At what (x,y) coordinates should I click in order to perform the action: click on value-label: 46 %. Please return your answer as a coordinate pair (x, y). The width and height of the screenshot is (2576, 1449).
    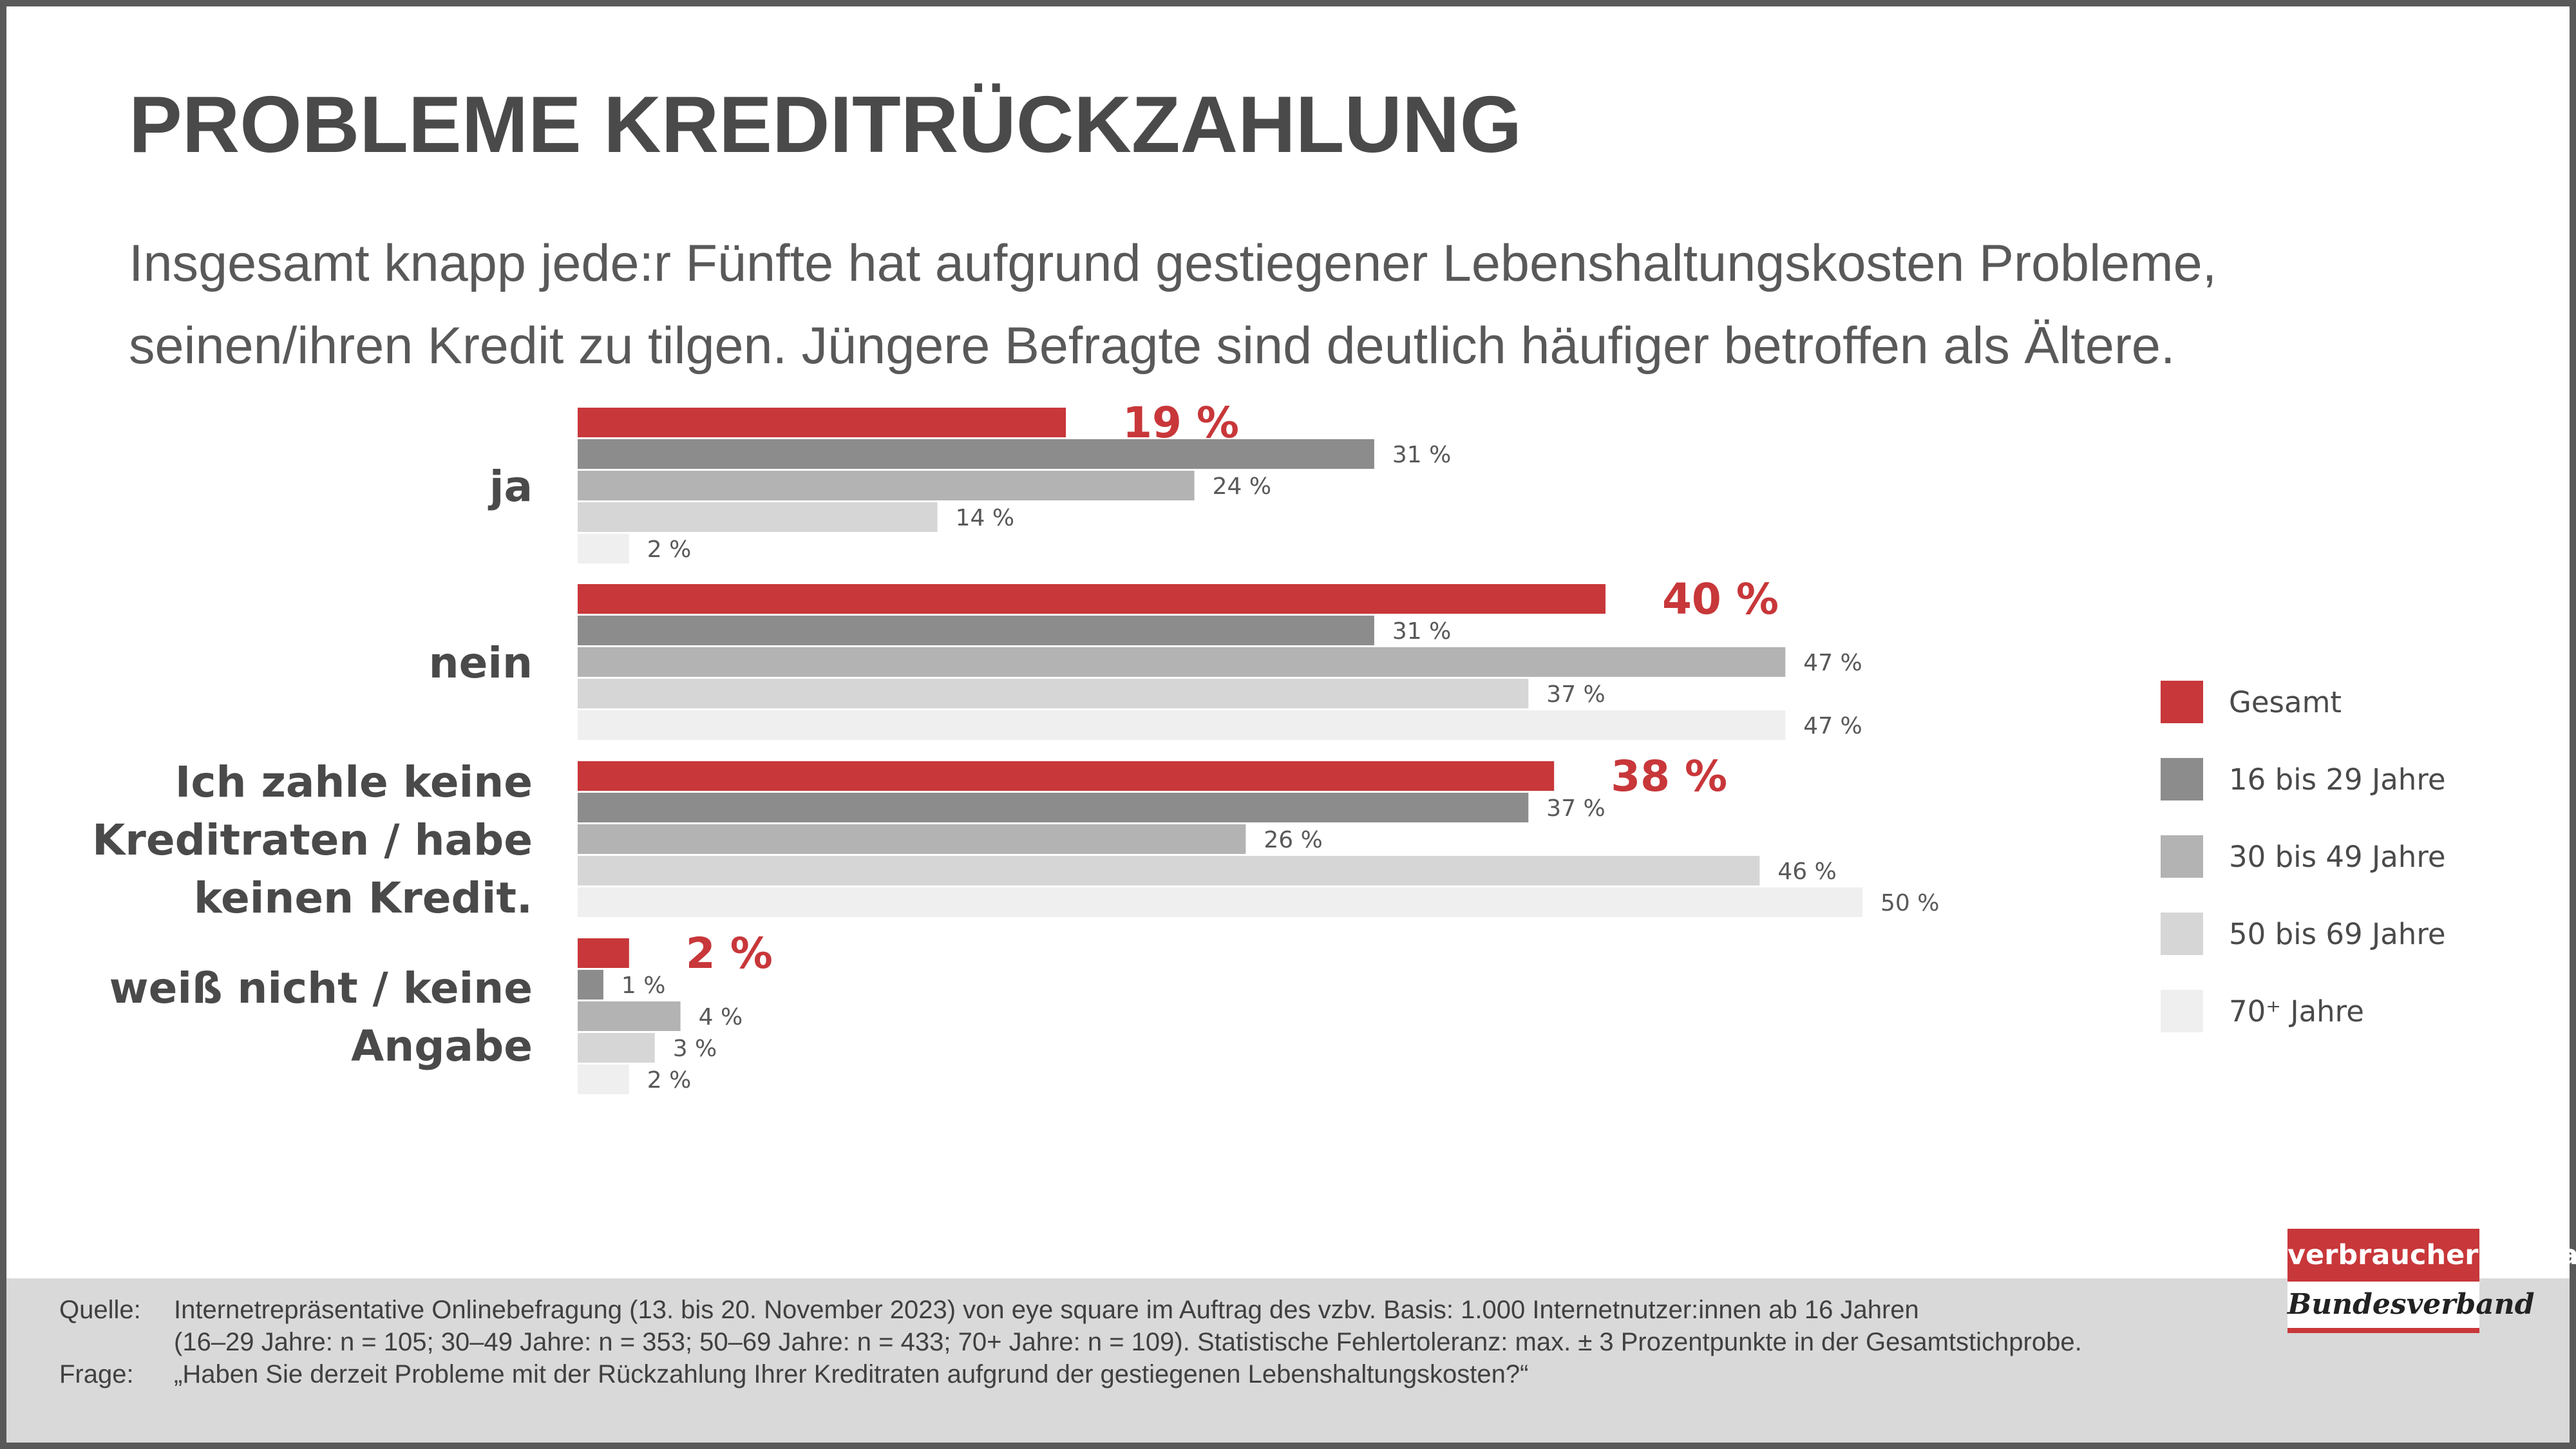
    Looking at the image, I should click on (1806, 872).